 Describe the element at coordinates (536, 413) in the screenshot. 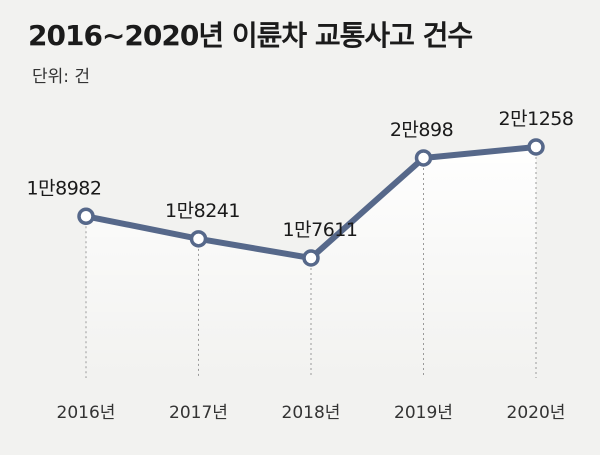

I see `x-tick-label: 2020년` at that location.